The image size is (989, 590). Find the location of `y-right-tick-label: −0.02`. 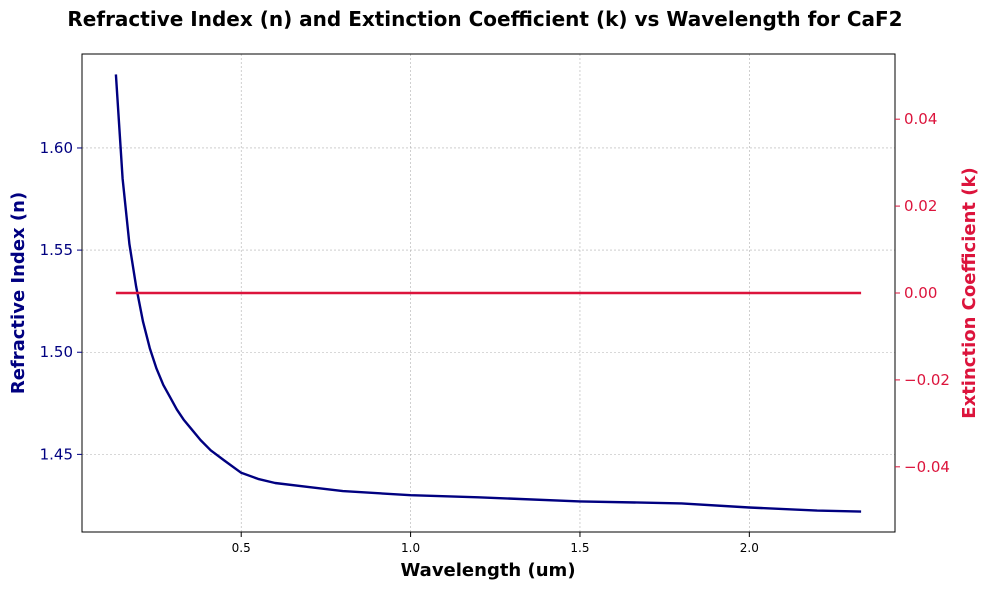

y-right-tick-label: −0.02 is located at coordinates (927, 380).